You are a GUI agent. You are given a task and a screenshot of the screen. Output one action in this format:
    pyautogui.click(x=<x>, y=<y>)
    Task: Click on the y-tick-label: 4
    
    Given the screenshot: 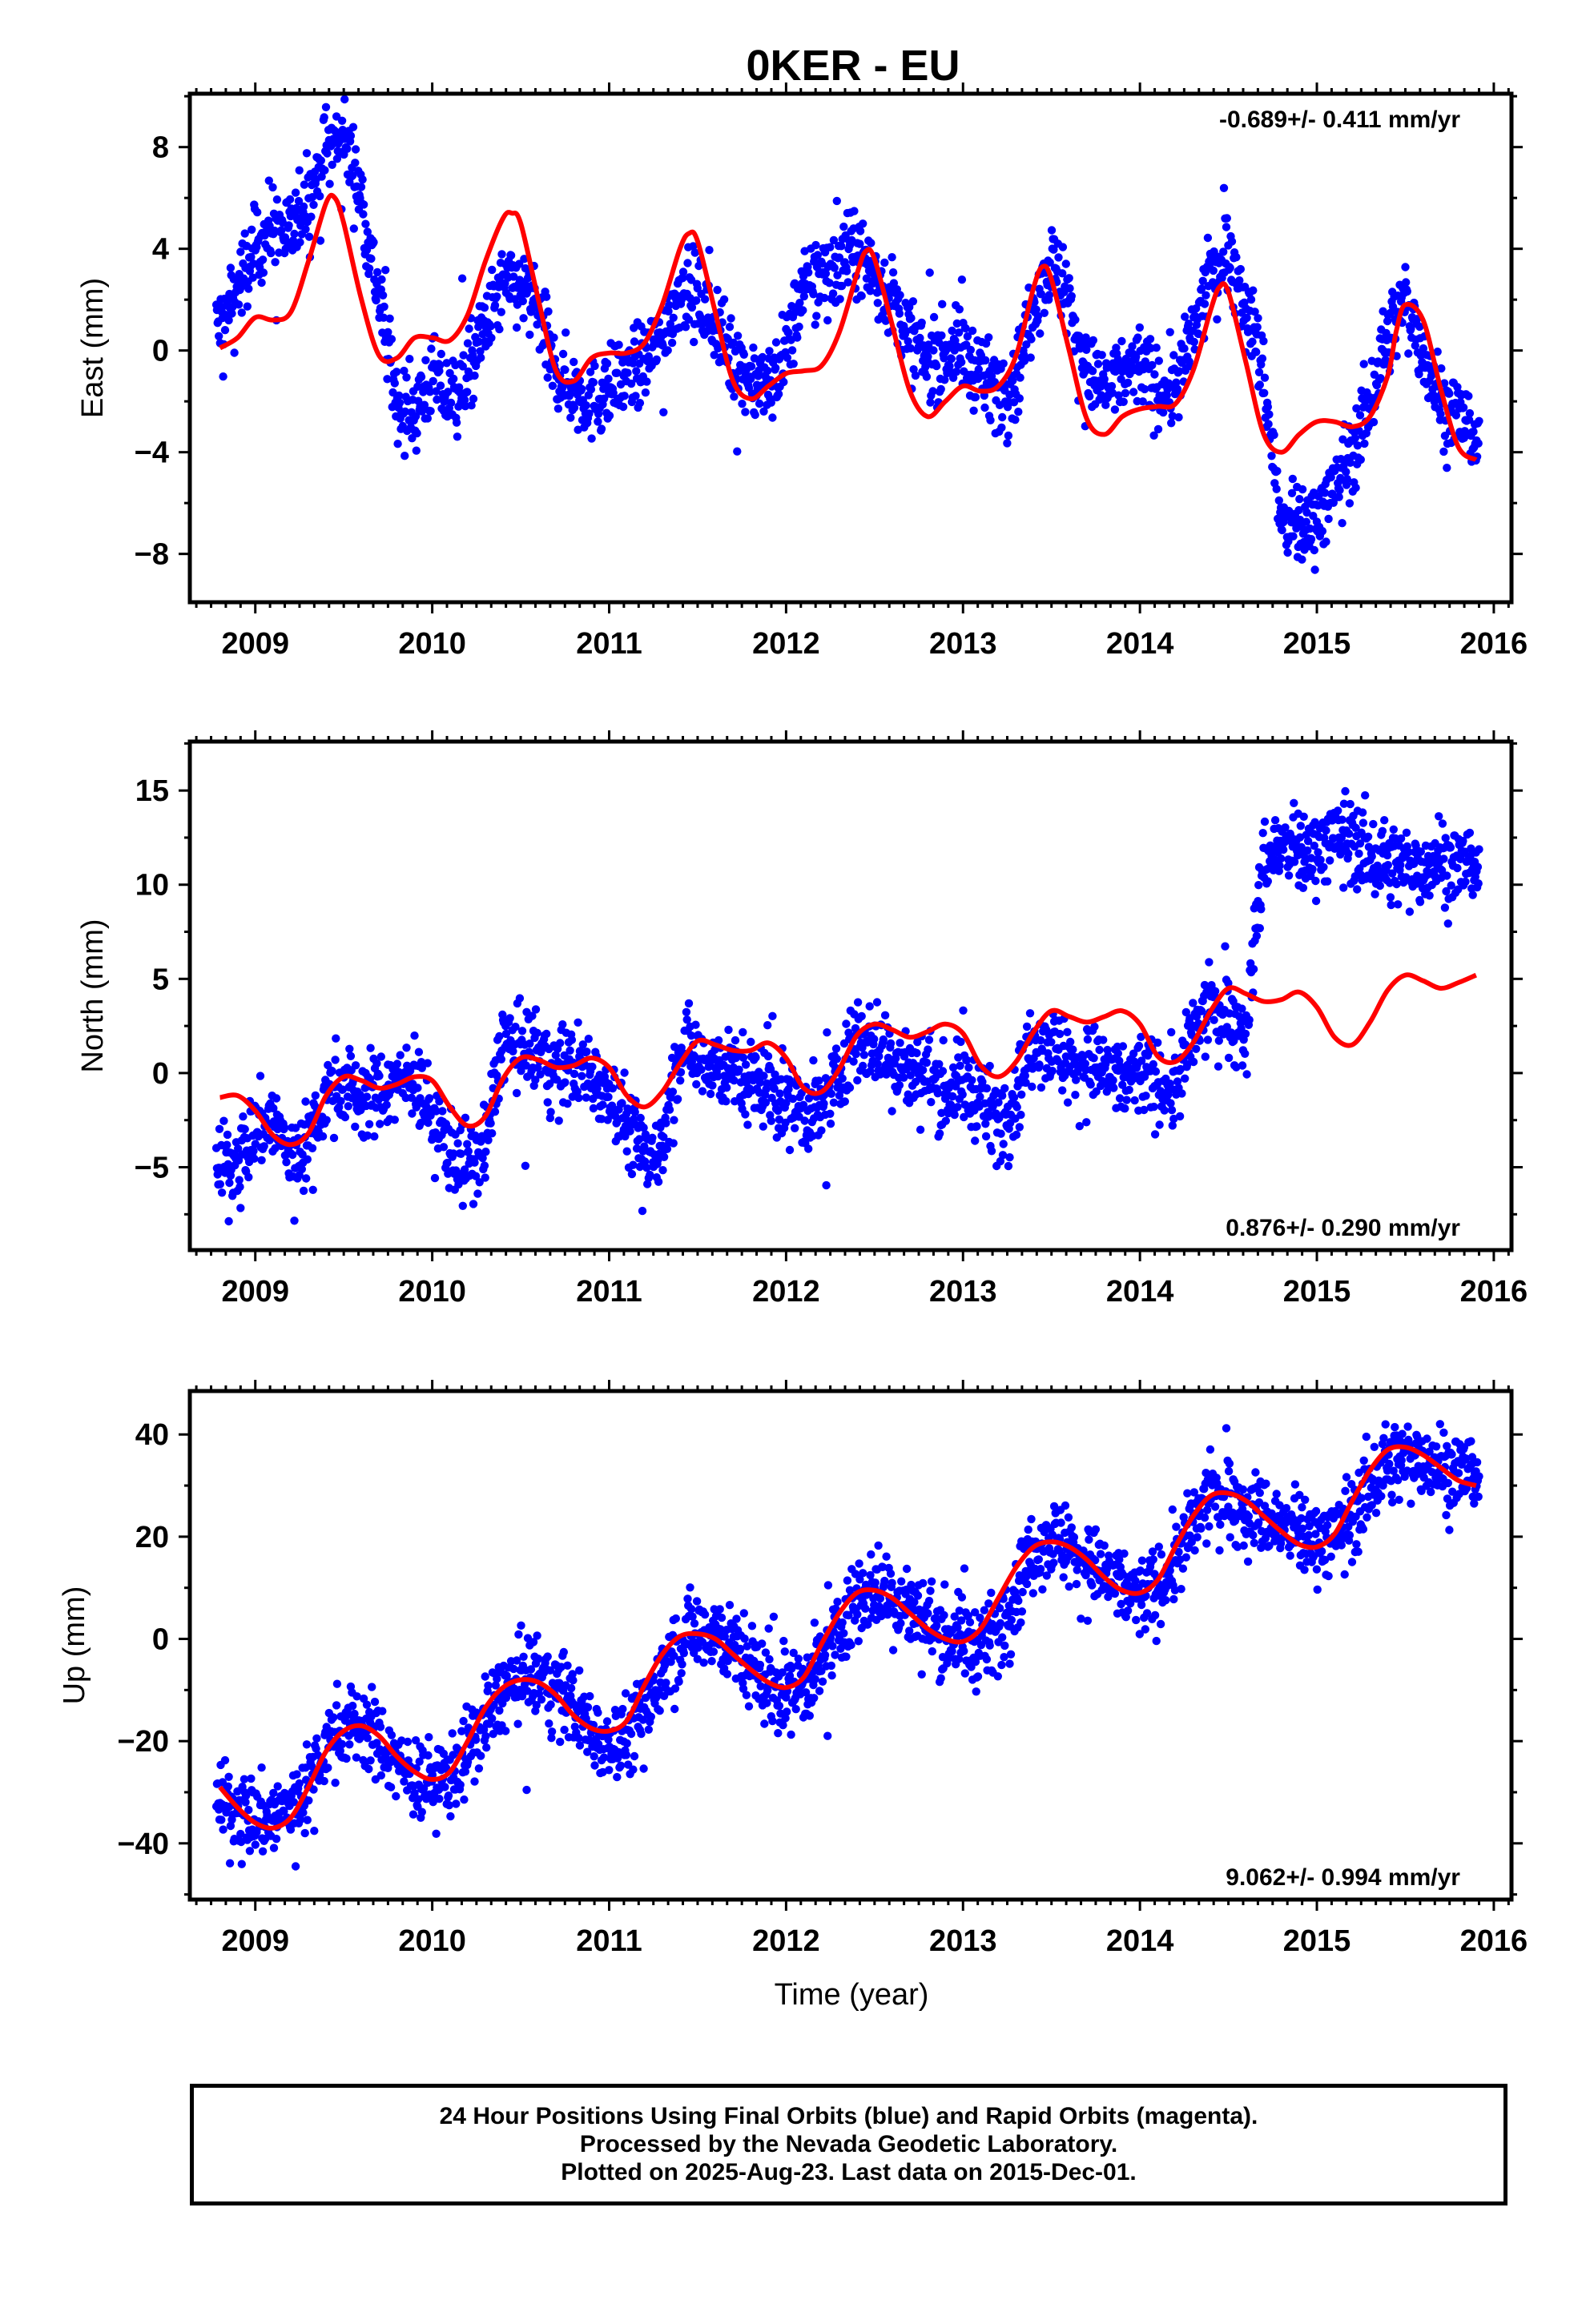 What is the action you would take?
    pyautogui.click(x=160, y=250)
    